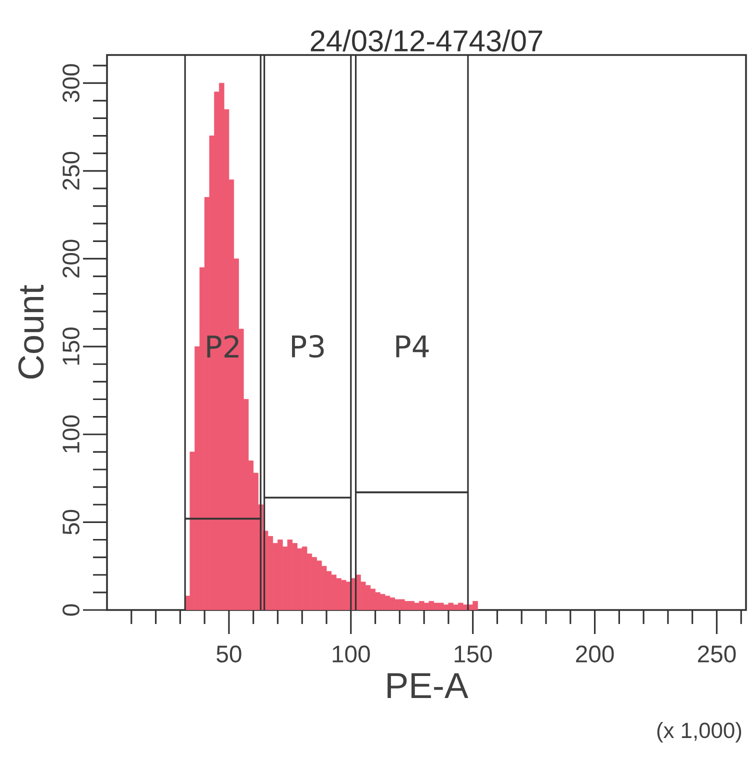 This screenshot has width=748, height=758. I want to click on annotation: P3, so click(308, 346).